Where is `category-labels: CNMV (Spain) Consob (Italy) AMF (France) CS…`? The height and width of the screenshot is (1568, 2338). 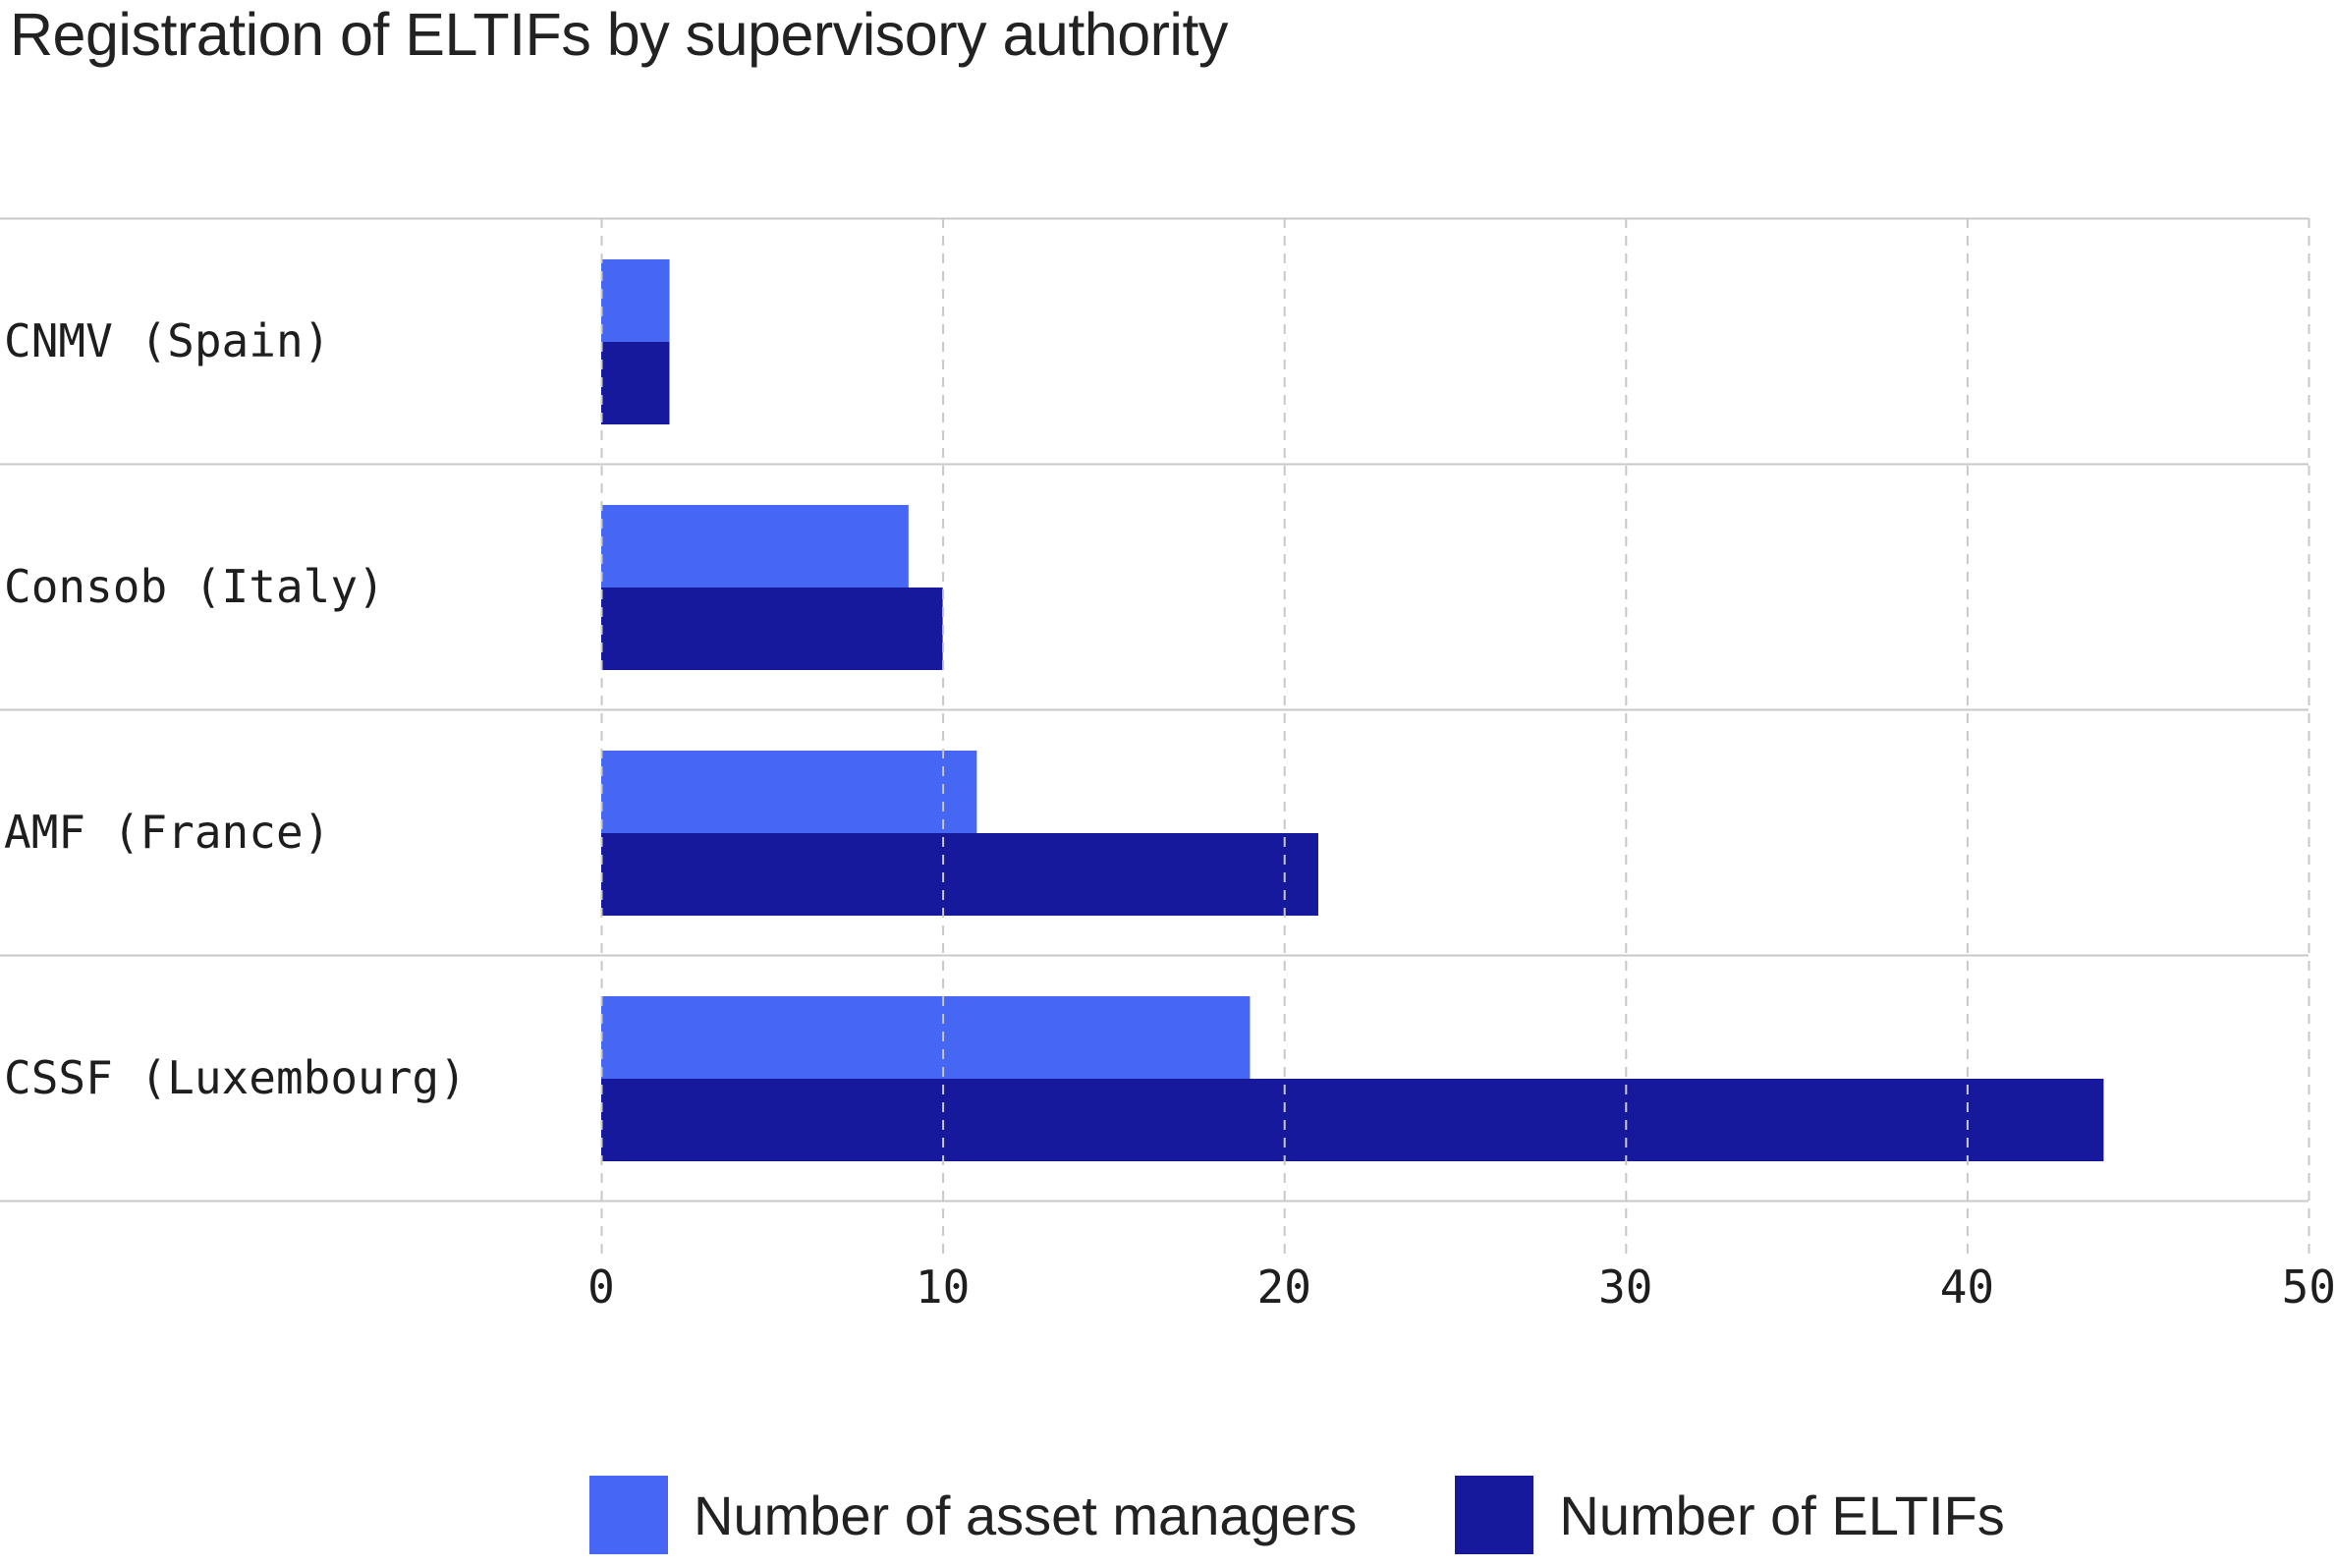 category-labels: CNMV (Spain) Consob (Italy) AMF (France) CS… is located at coordinates (235, 709).